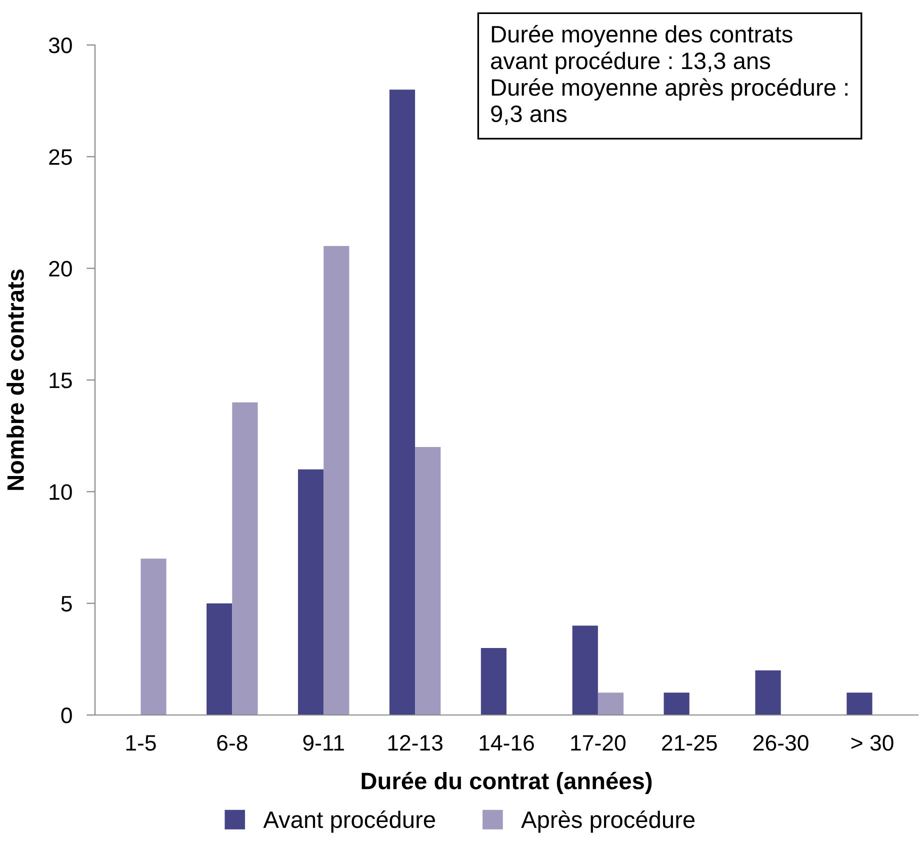 The image size is (921, 854). What do you see at coordinates (669, 75) in the screenshot?
I see `annotation: Durée moyenne des contrats avant procédure : 13,3 ans Durée moyenne après procédure : 9,3 ans` at bounding box center [669, 75].